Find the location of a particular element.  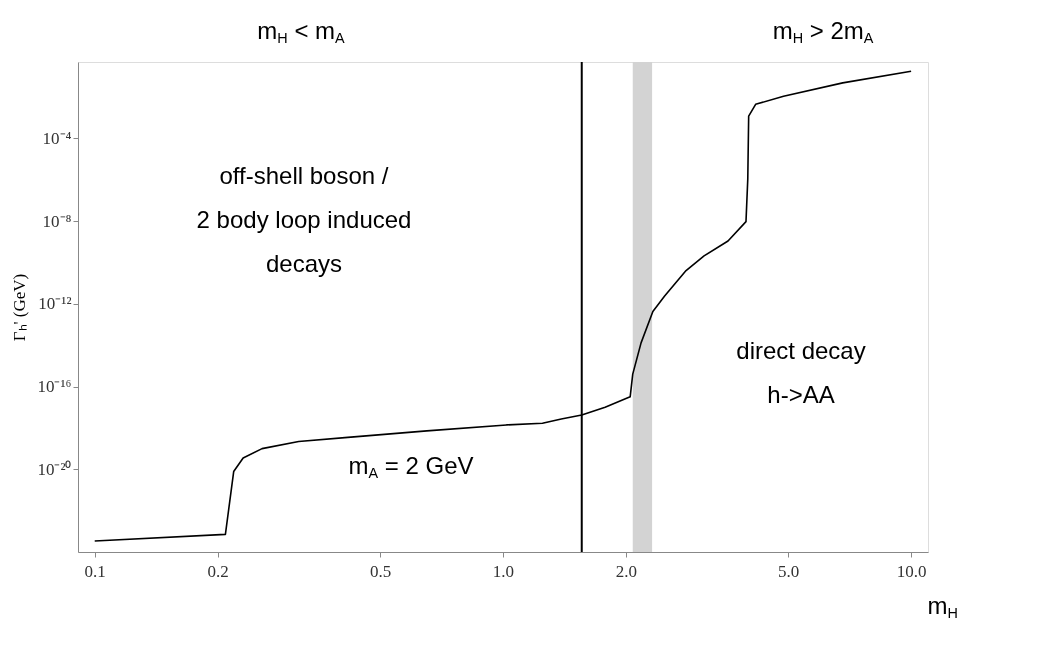

x-tick-label: 1.0 is located at coordinates (503, 571).